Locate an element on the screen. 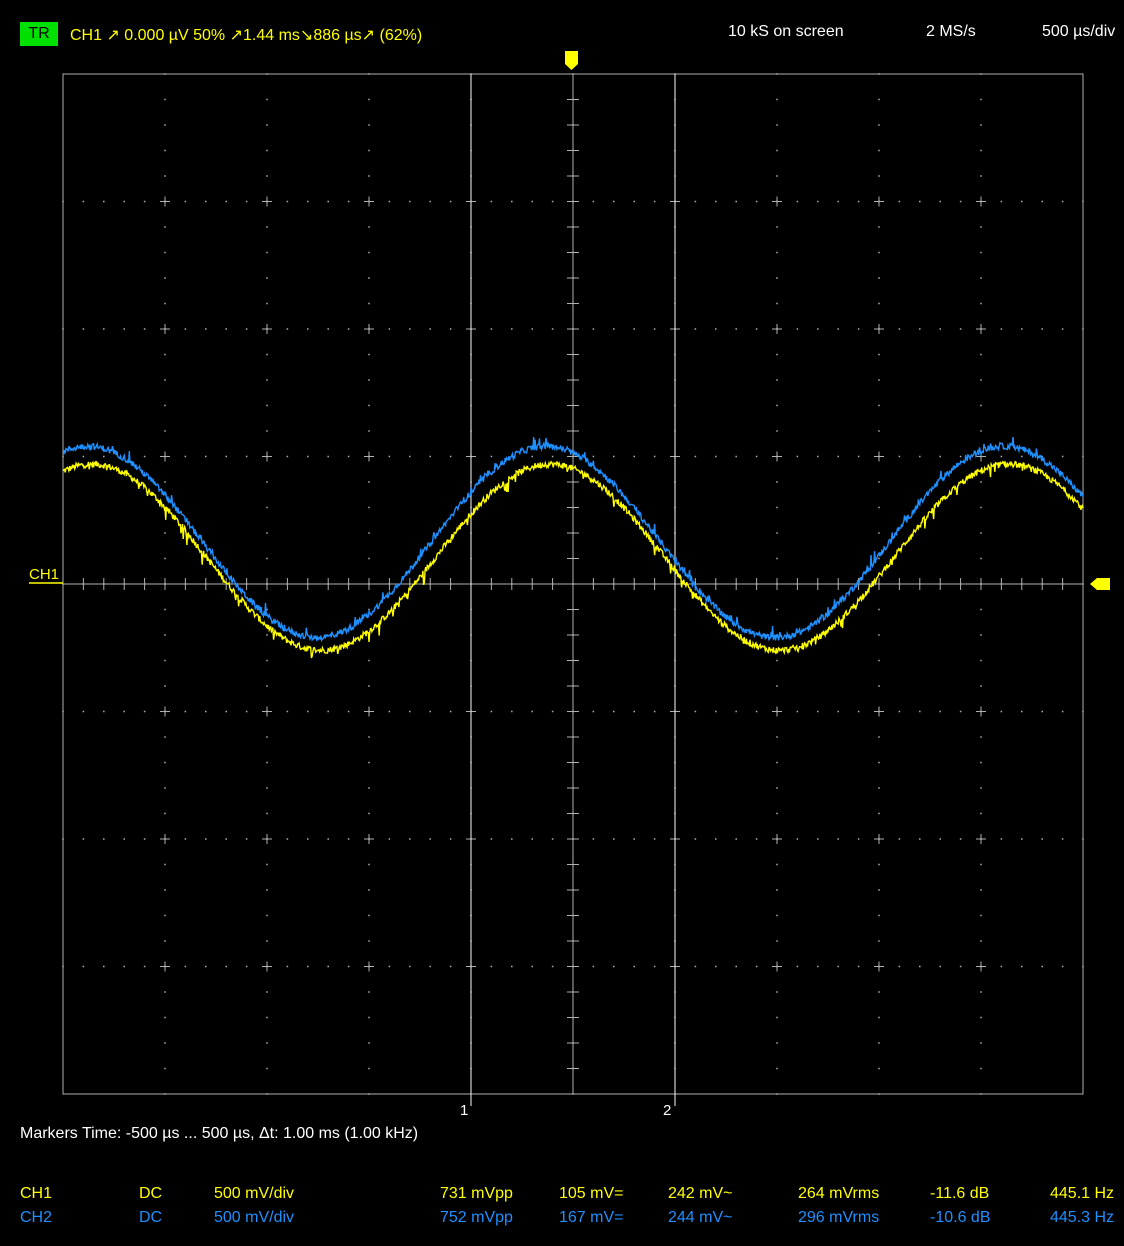 The width and height of the screenshot is (1124, 1246). ch2-scale: 500 mV/div is located at coordinates (254, 1217).